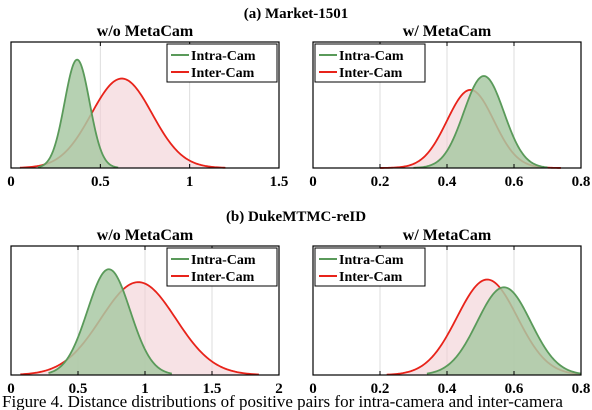 The height and width of the screenshot is (410, 592). I want to click on tick-label: 2, so click(279, 389).